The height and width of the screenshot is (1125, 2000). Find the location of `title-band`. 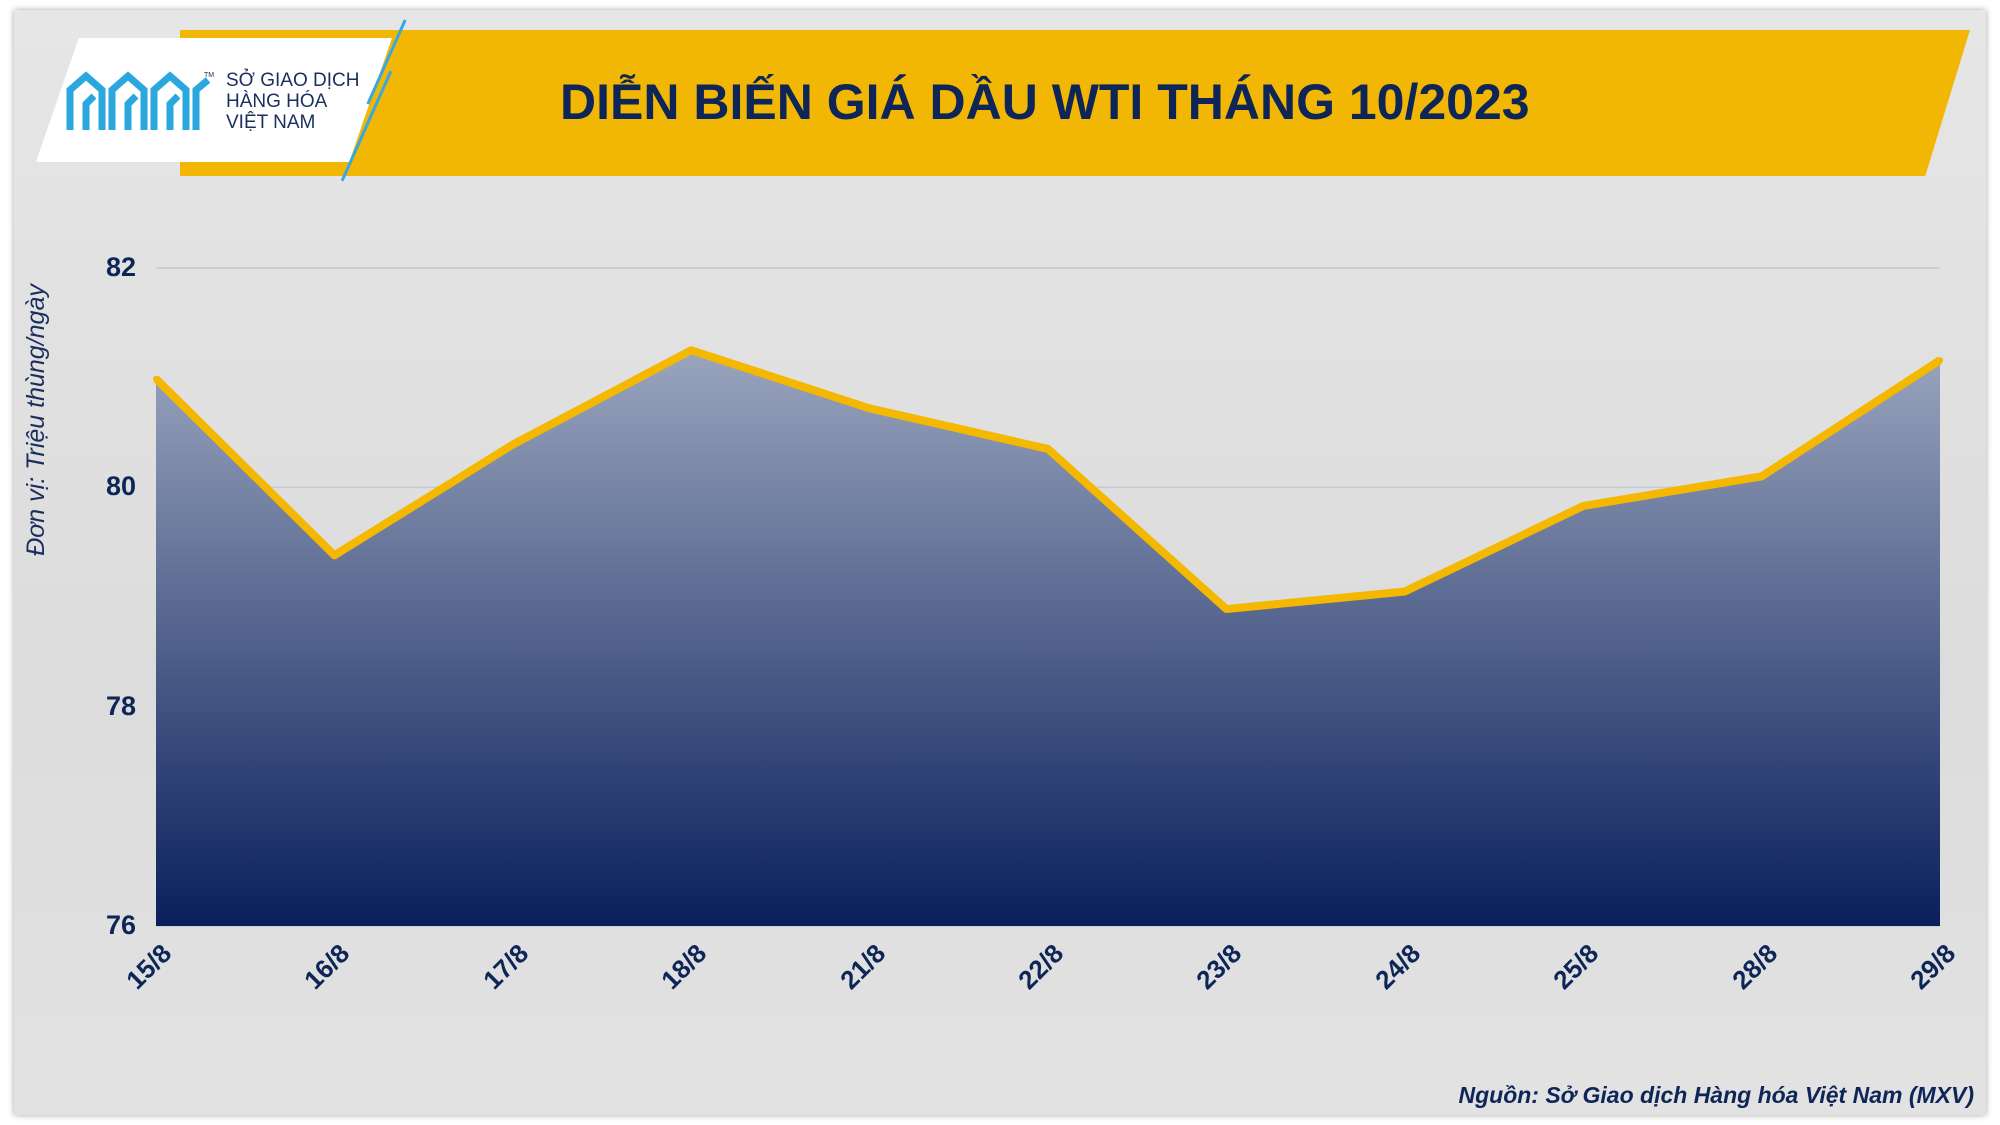

title-band is located at coordinates (1075, 103).